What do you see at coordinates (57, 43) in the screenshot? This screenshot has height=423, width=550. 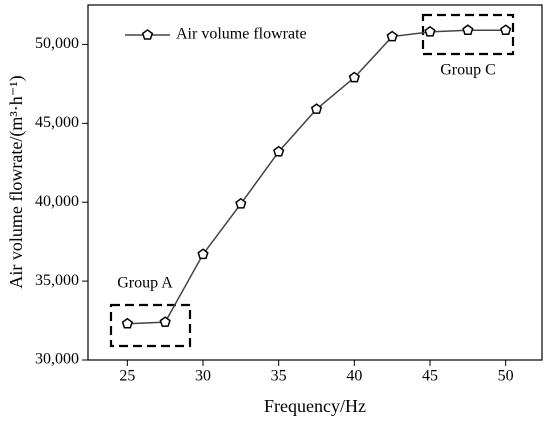 I see `y-tick-label: 50,000` at bounding box center [57, 43].